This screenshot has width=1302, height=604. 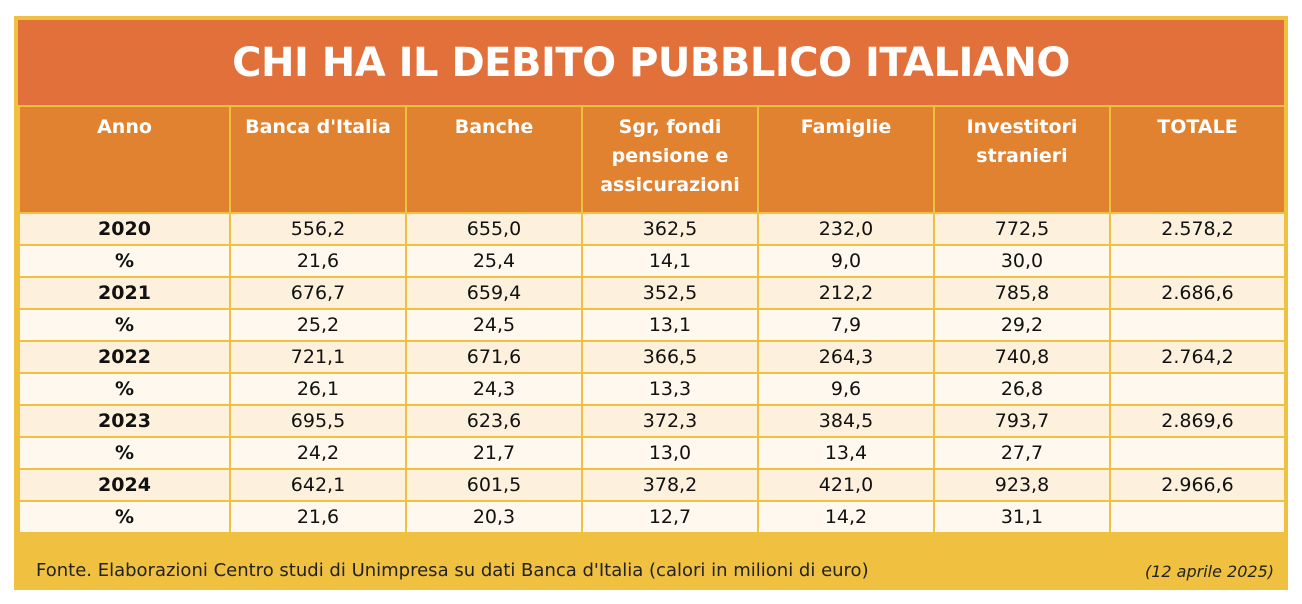 What do you see at coordinates (494, 453) in the screenshot?
I see `cell: 21,7` at bounding box center [494, 453].